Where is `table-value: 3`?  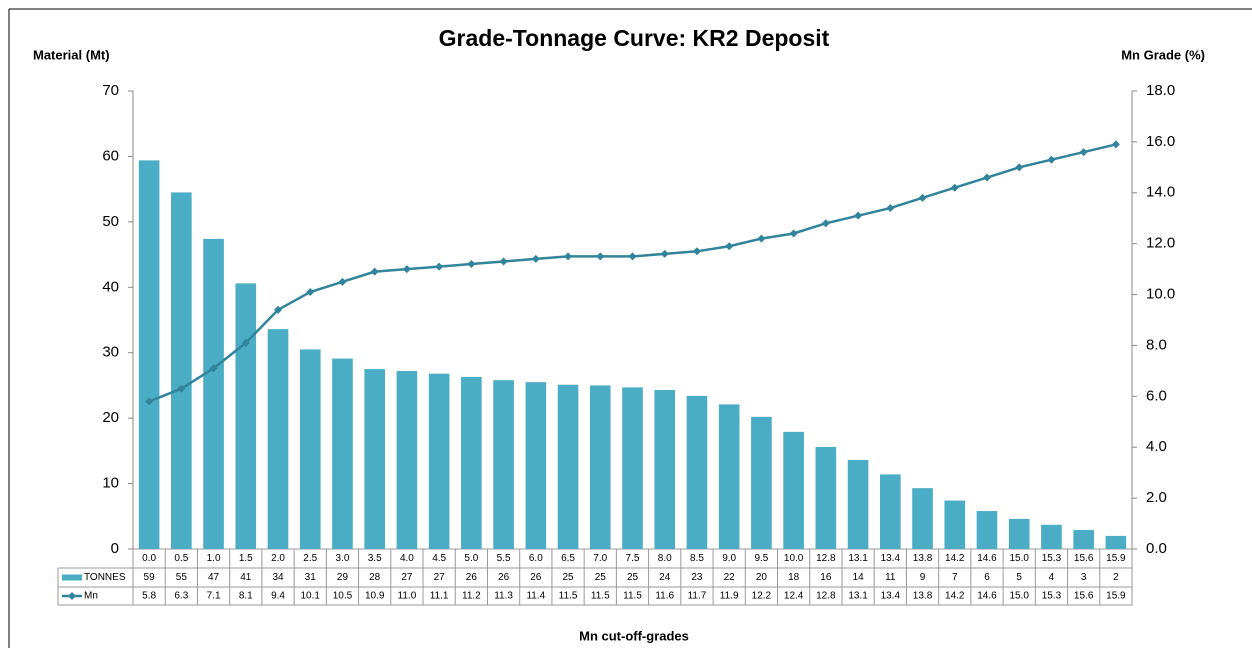 table-value: 3 is located at coordinates (1084, 577).